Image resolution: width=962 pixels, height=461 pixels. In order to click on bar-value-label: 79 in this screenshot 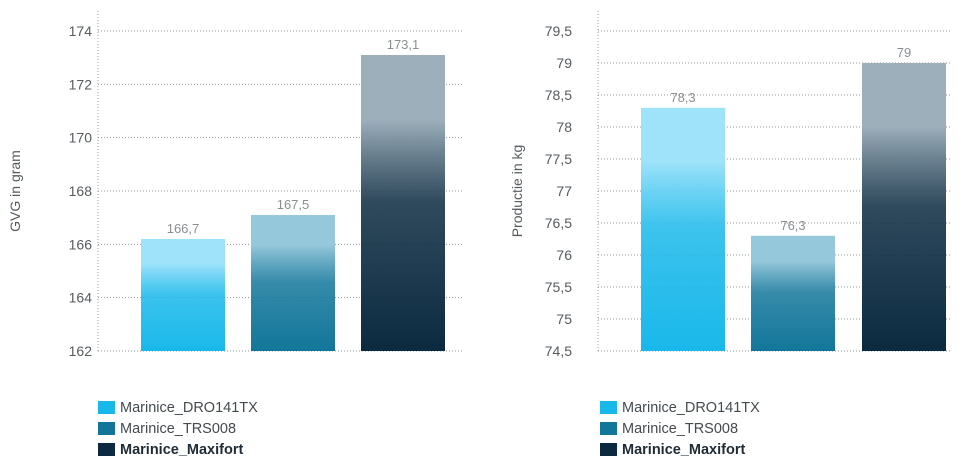, I will do `click(904, 52)`.